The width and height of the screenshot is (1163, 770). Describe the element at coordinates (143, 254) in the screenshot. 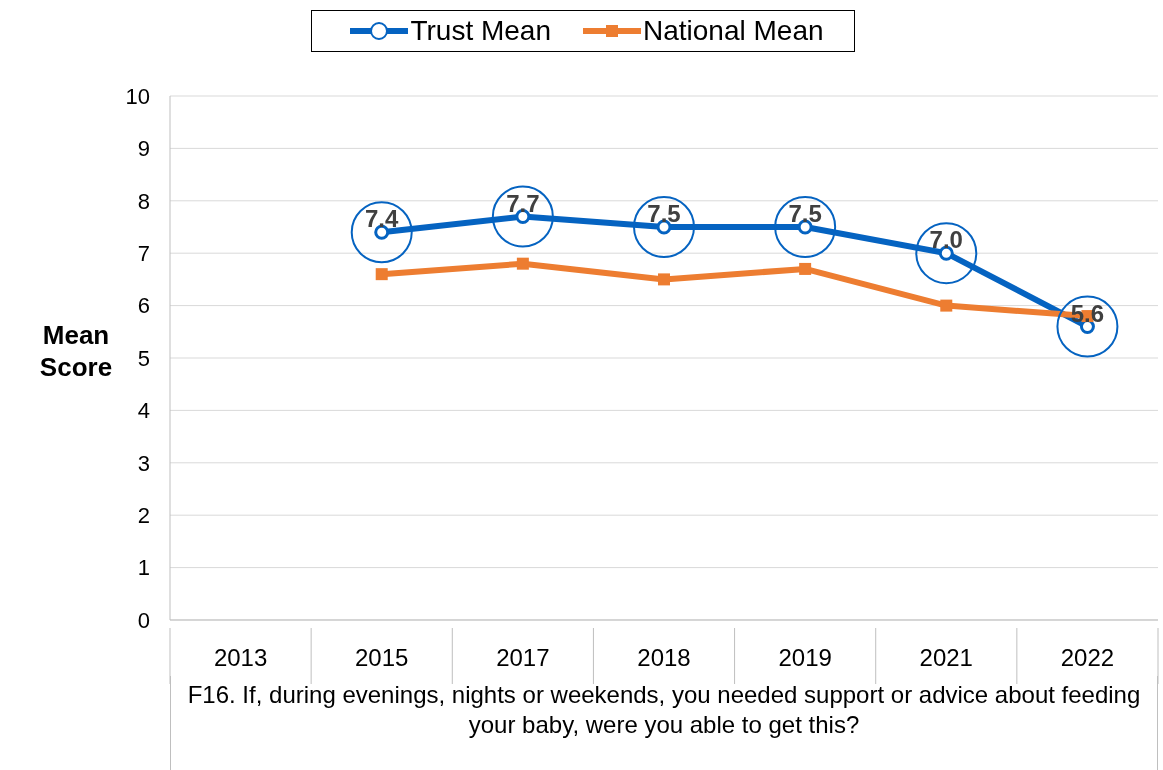

I see `y-tick-label: 7` at that location.